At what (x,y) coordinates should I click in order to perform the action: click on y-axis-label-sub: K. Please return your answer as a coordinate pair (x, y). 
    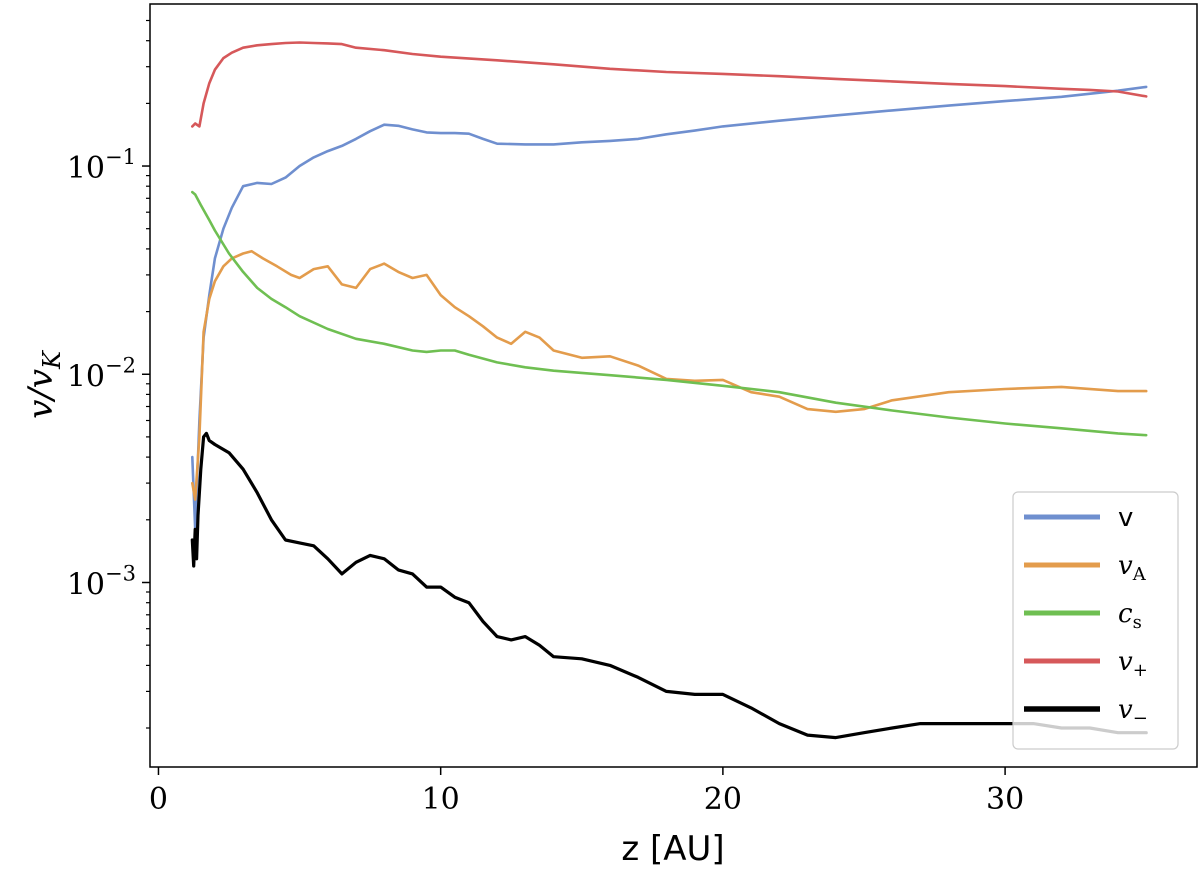
    Looking at the image, I should click on (52, 359).